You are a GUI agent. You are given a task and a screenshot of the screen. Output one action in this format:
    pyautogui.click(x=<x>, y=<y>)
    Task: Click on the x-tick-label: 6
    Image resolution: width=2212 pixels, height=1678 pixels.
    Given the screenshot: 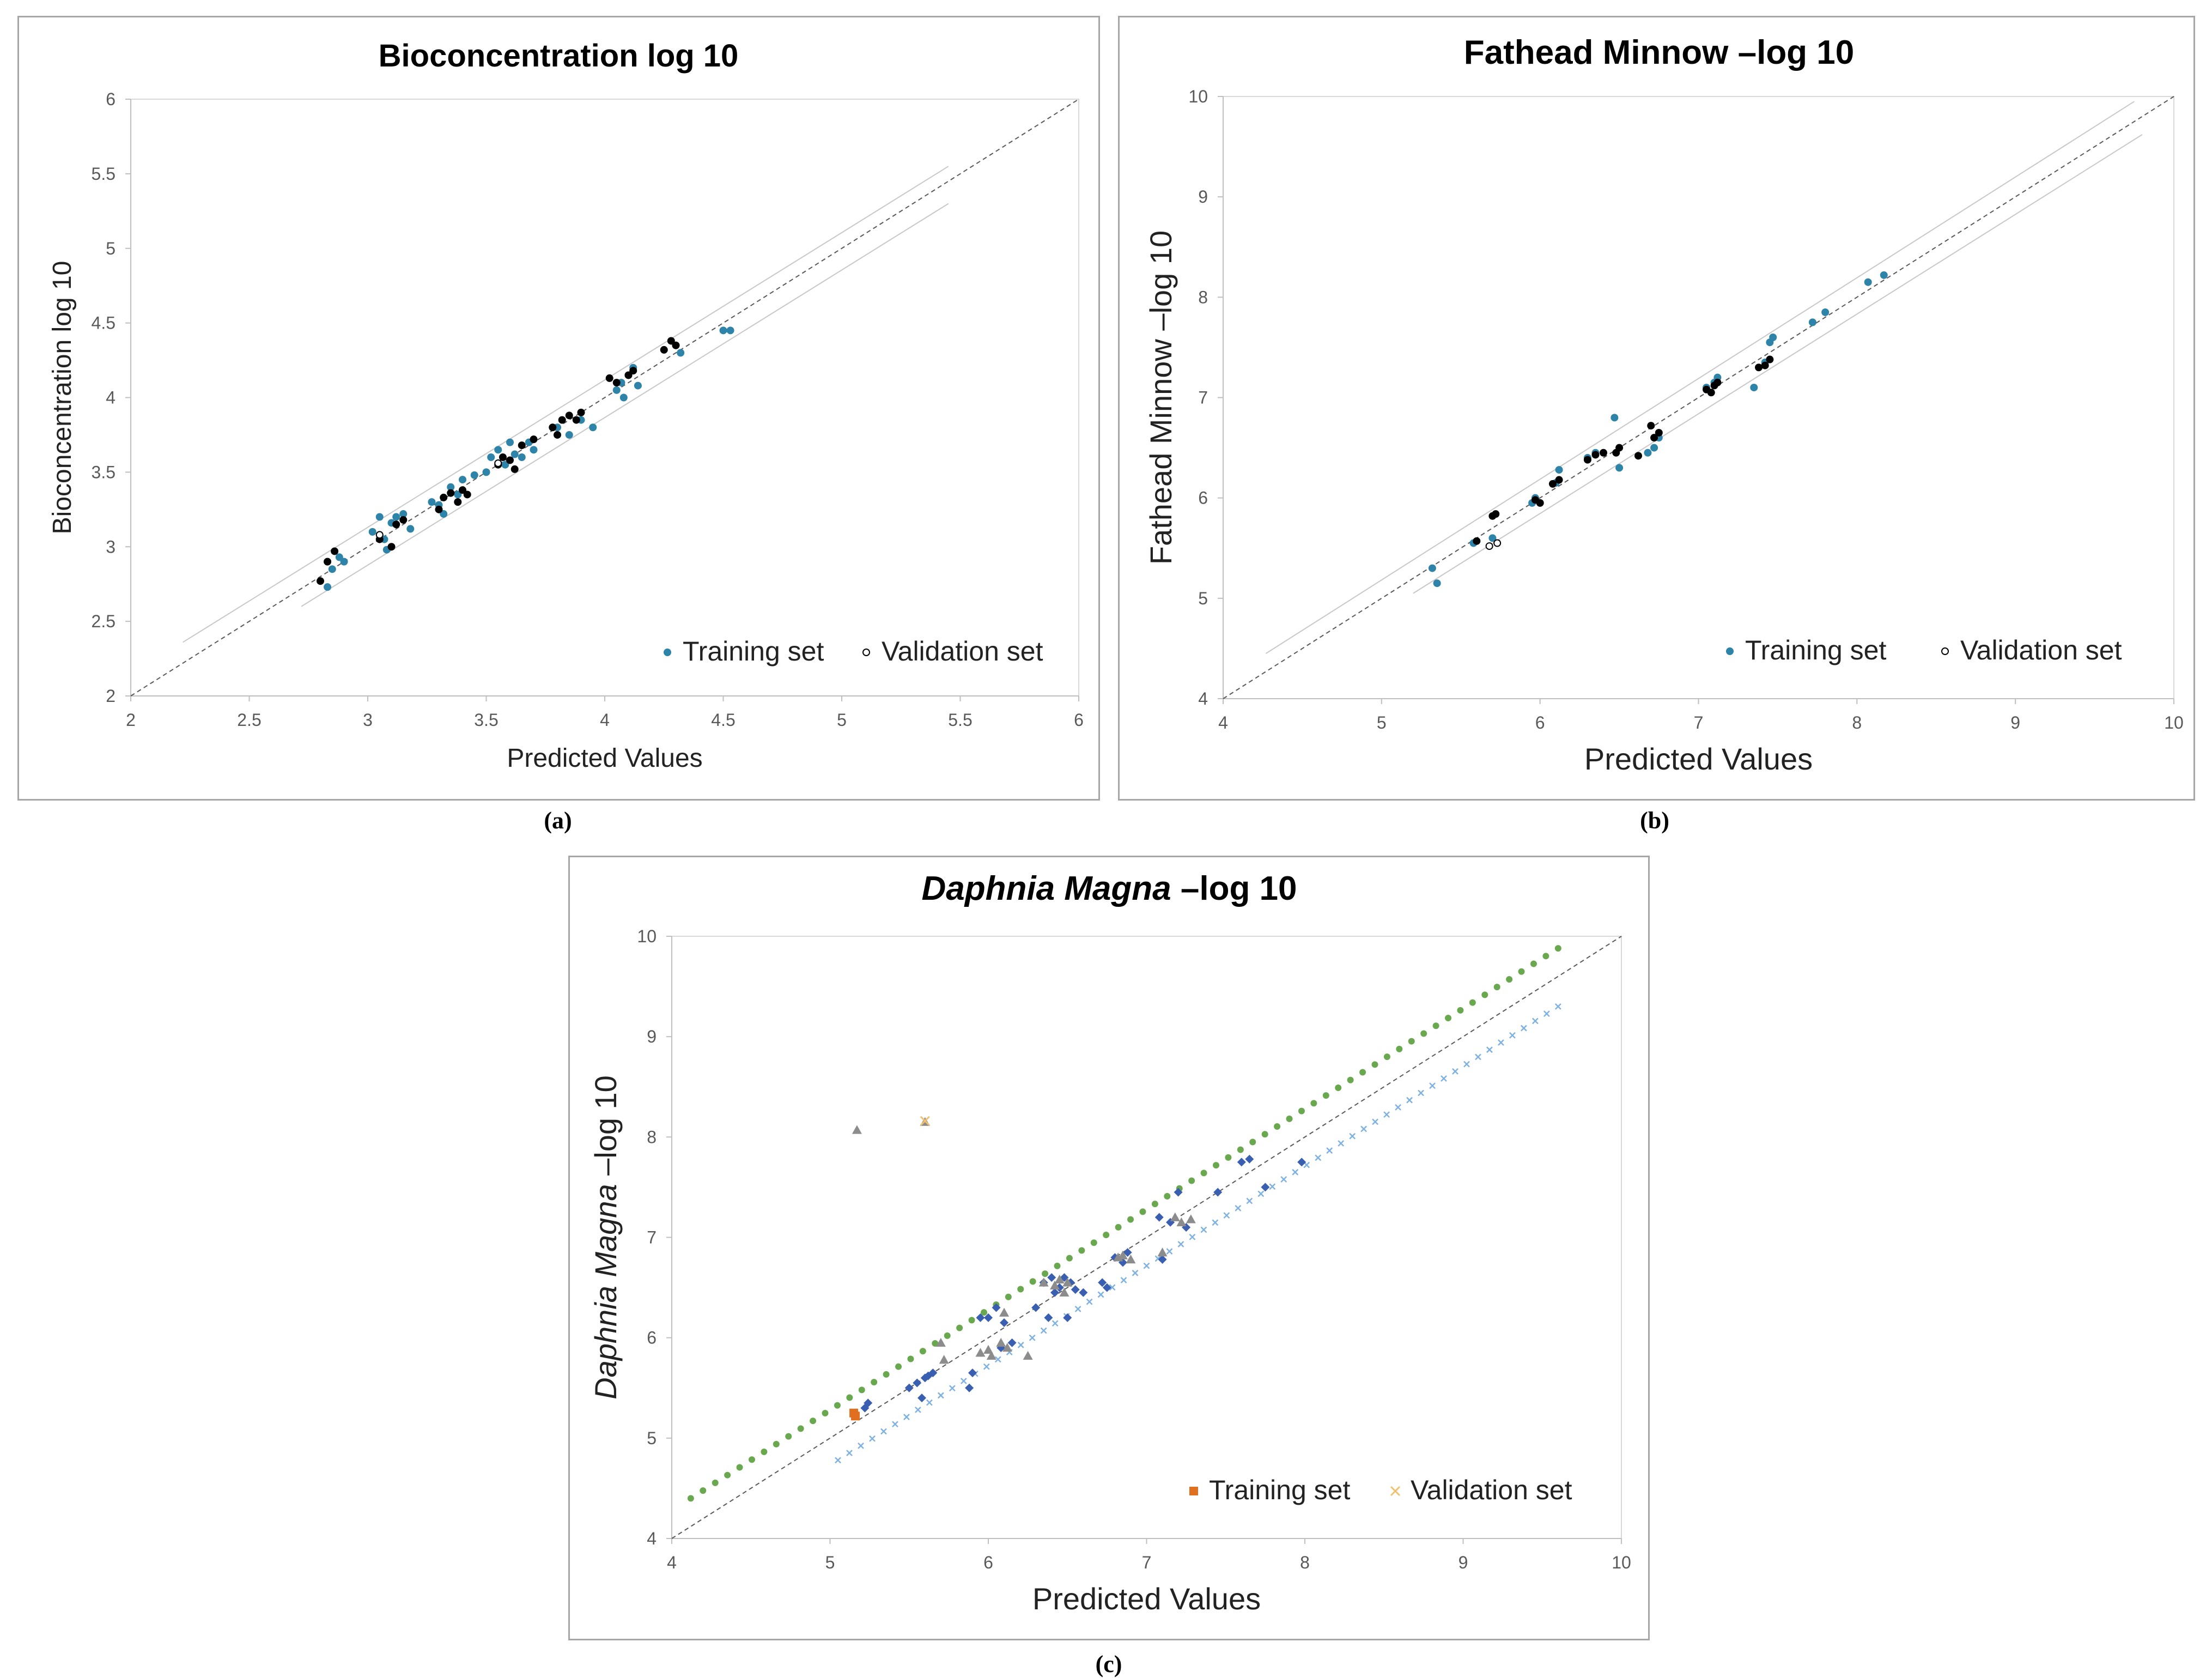 What is the action you would take?
    pyautogui.click(x=1079, y=720)
    